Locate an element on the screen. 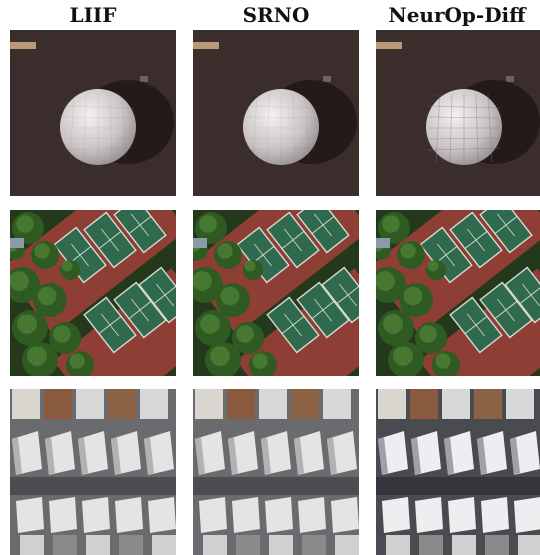 The height and width of the screenshot is (555, 540). image-houses-srno is located at coordinates (276, 472).